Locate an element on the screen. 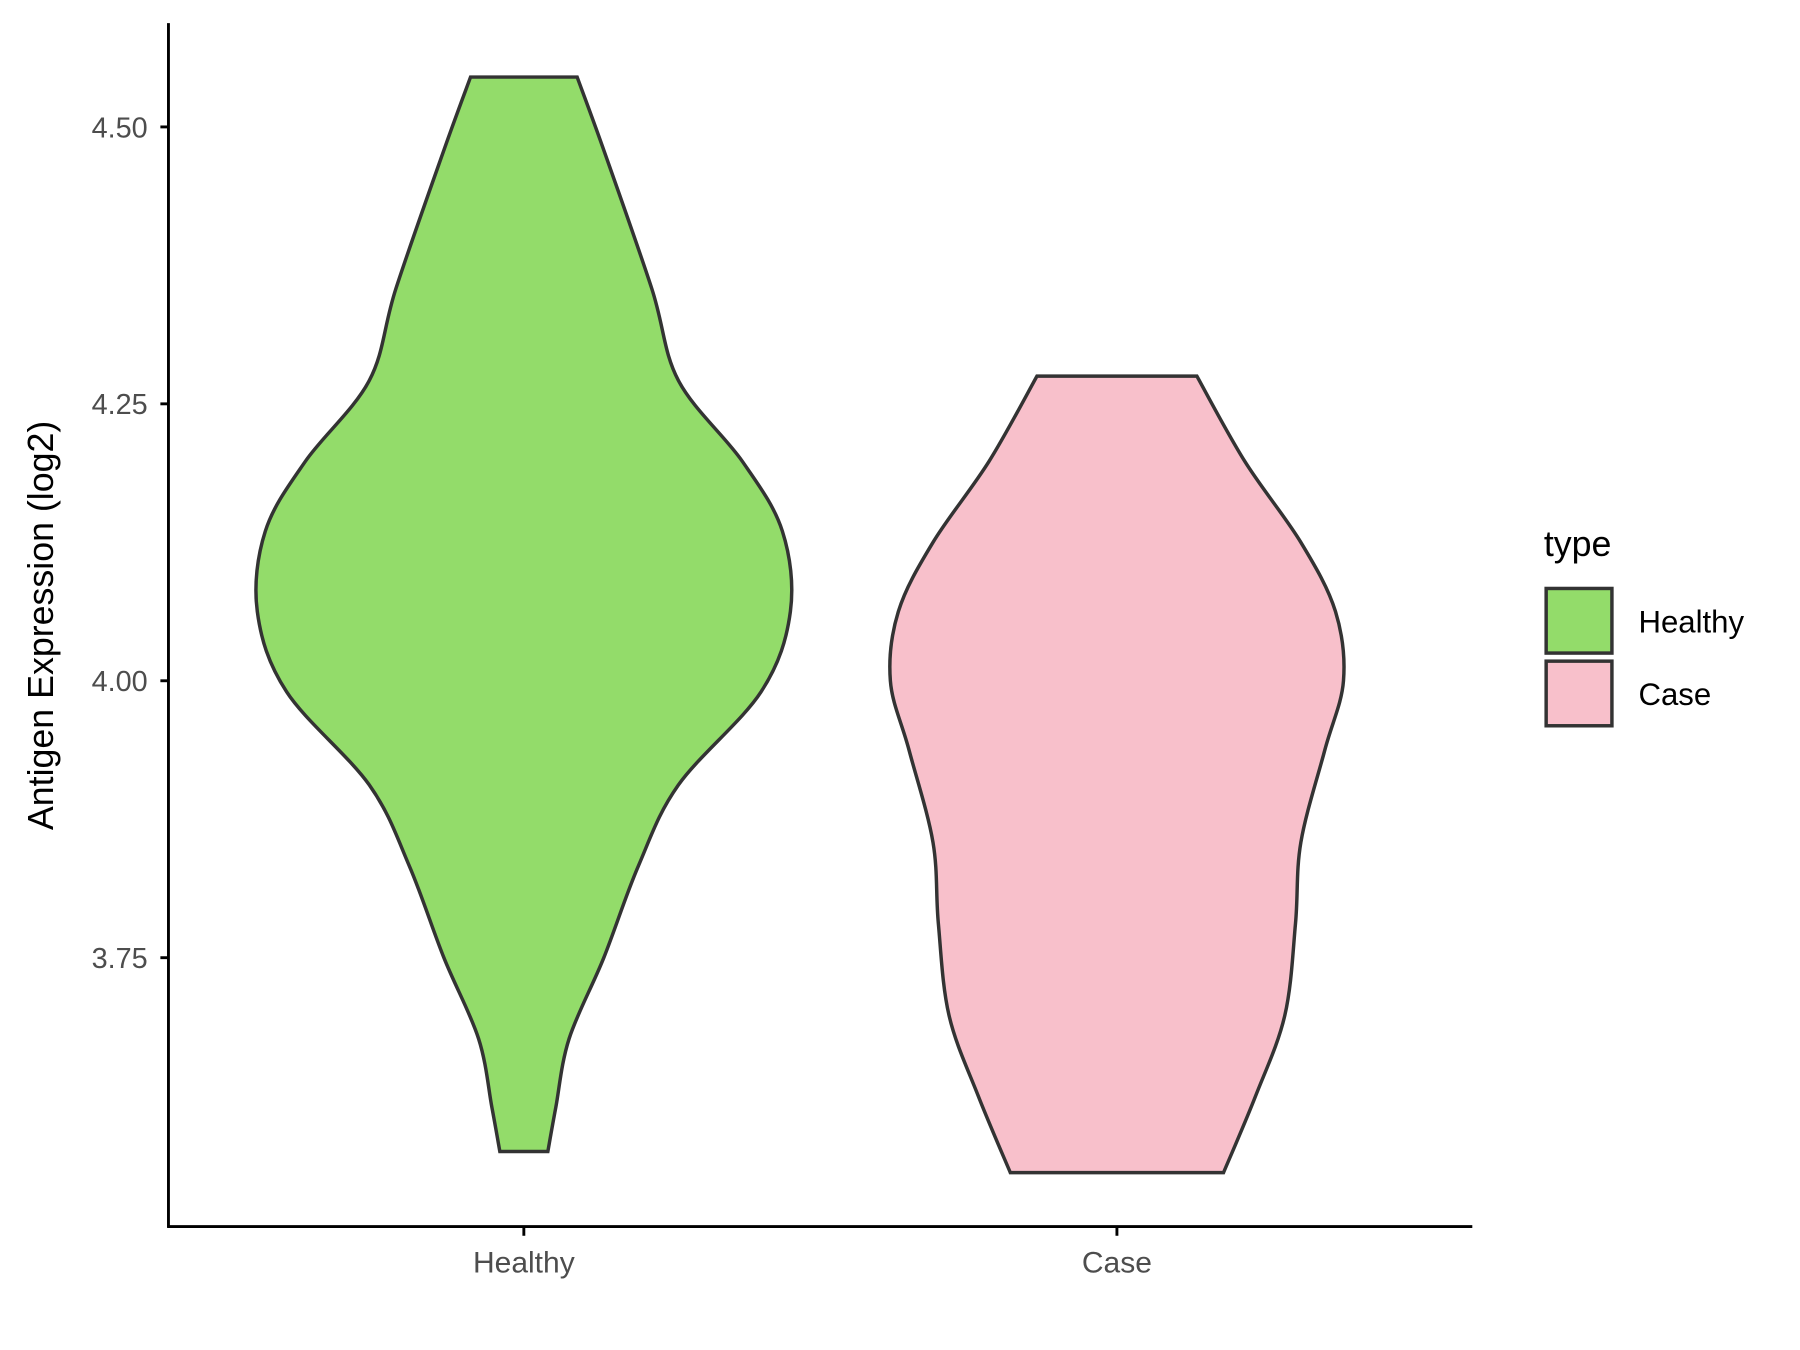 The height and width of the screenshot is (1350, 1800). y-tick-label: 4.25 is located at coordinates (120, 405).